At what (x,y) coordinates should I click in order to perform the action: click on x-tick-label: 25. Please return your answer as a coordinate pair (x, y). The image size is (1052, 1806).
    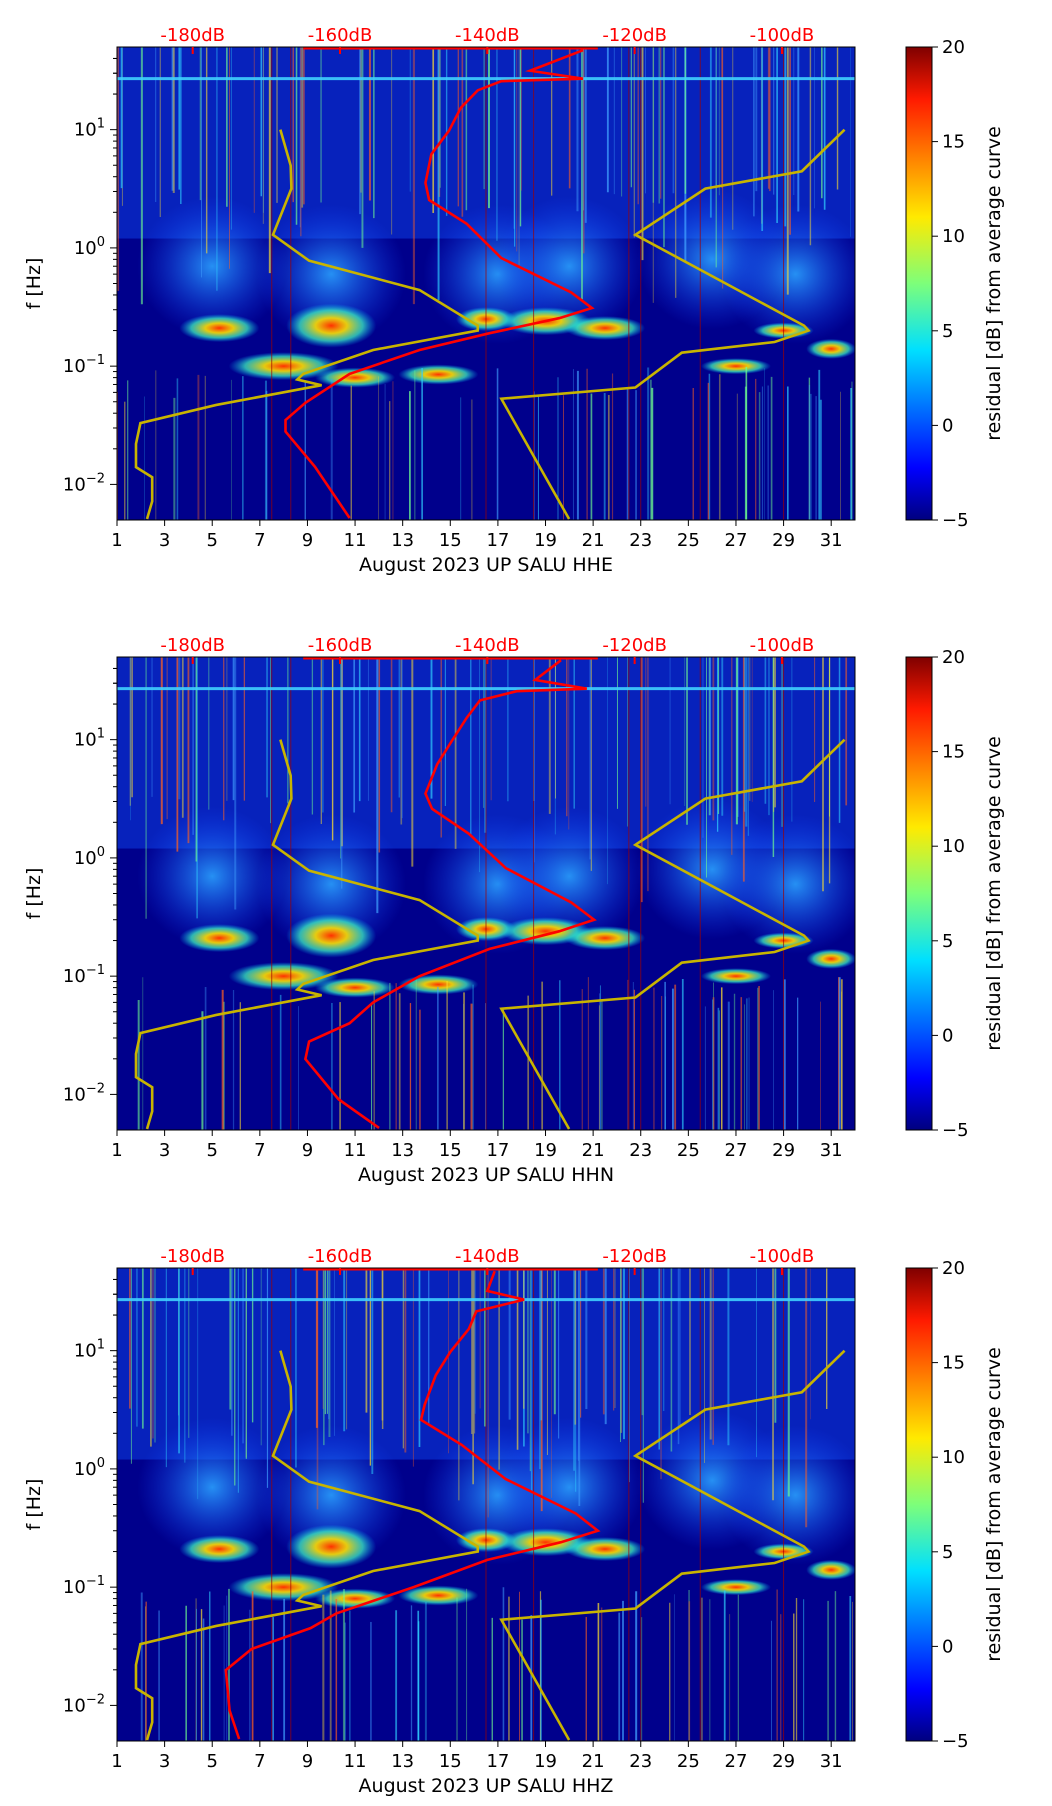
    Looking at the image, I should click on (688, 1150).